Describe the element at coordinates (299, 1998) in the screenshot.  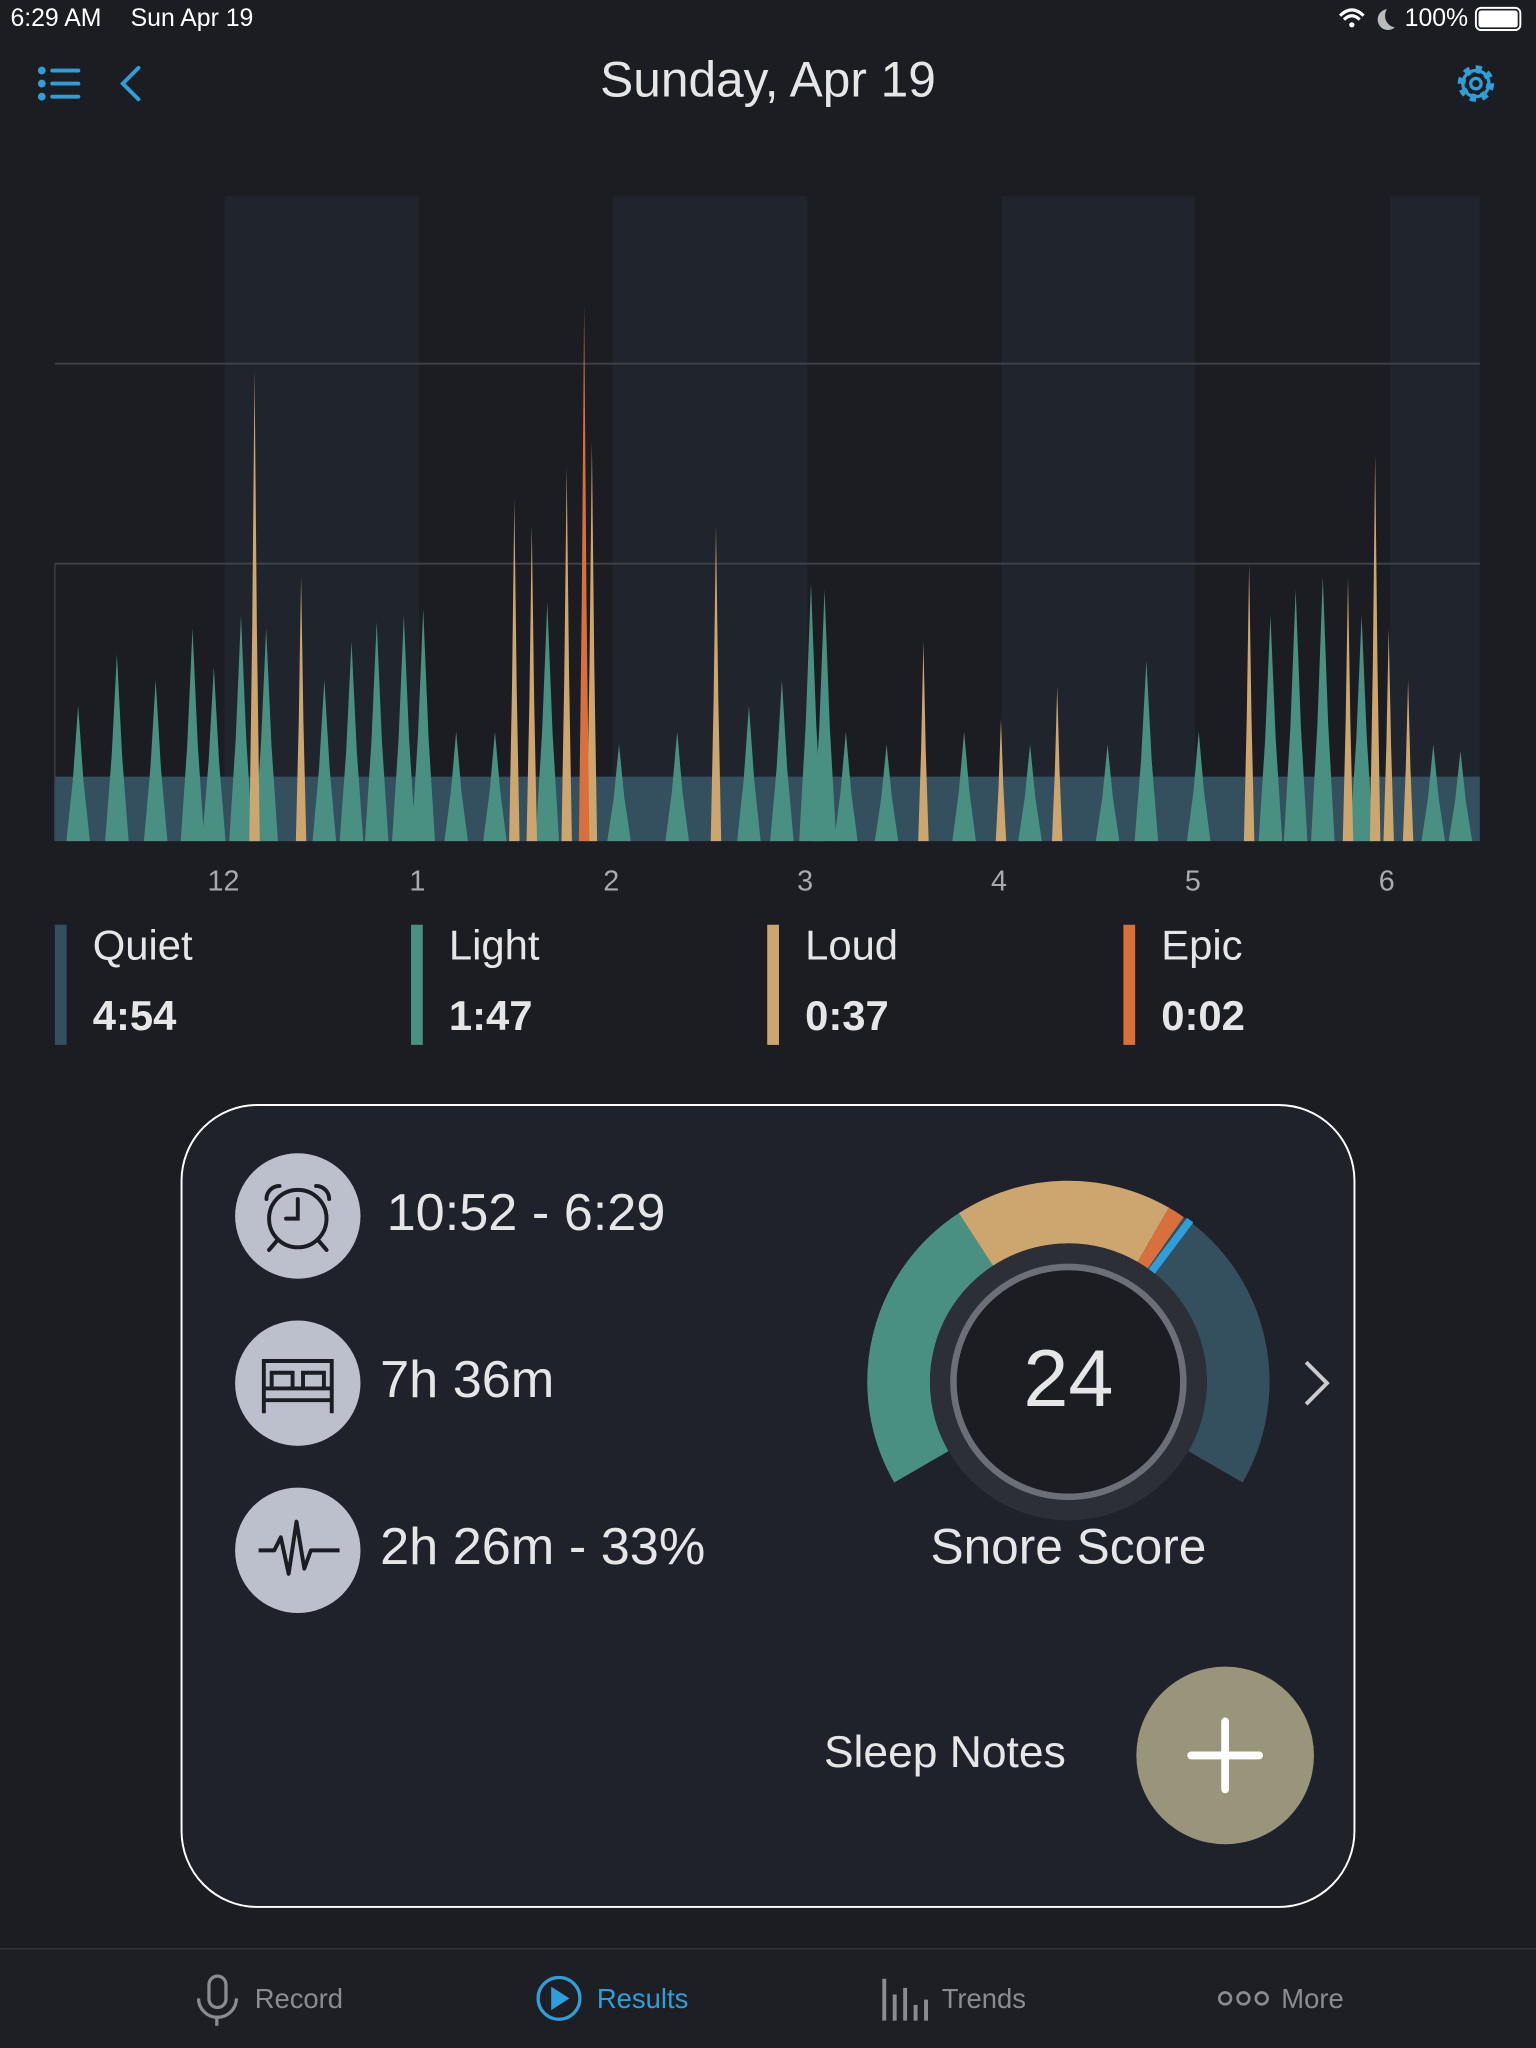
I see `tab-record: Record` at that location.